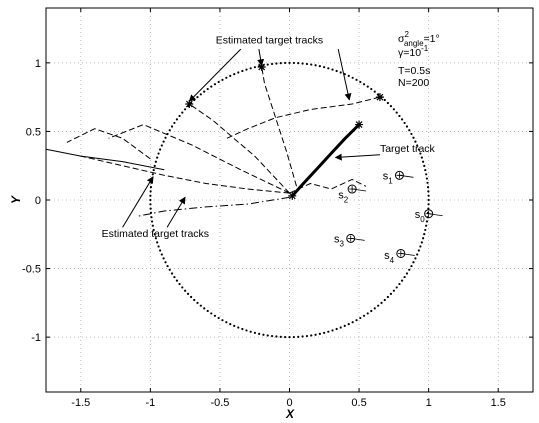 This screenshot has height=423, width=539. I want to click on track-endpoint-marker, so click(189, 104).